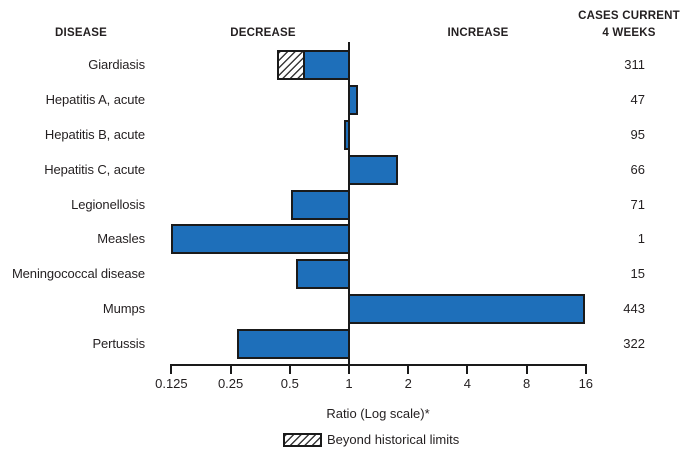  I want to click on case-value: 15, so click(637, 274).